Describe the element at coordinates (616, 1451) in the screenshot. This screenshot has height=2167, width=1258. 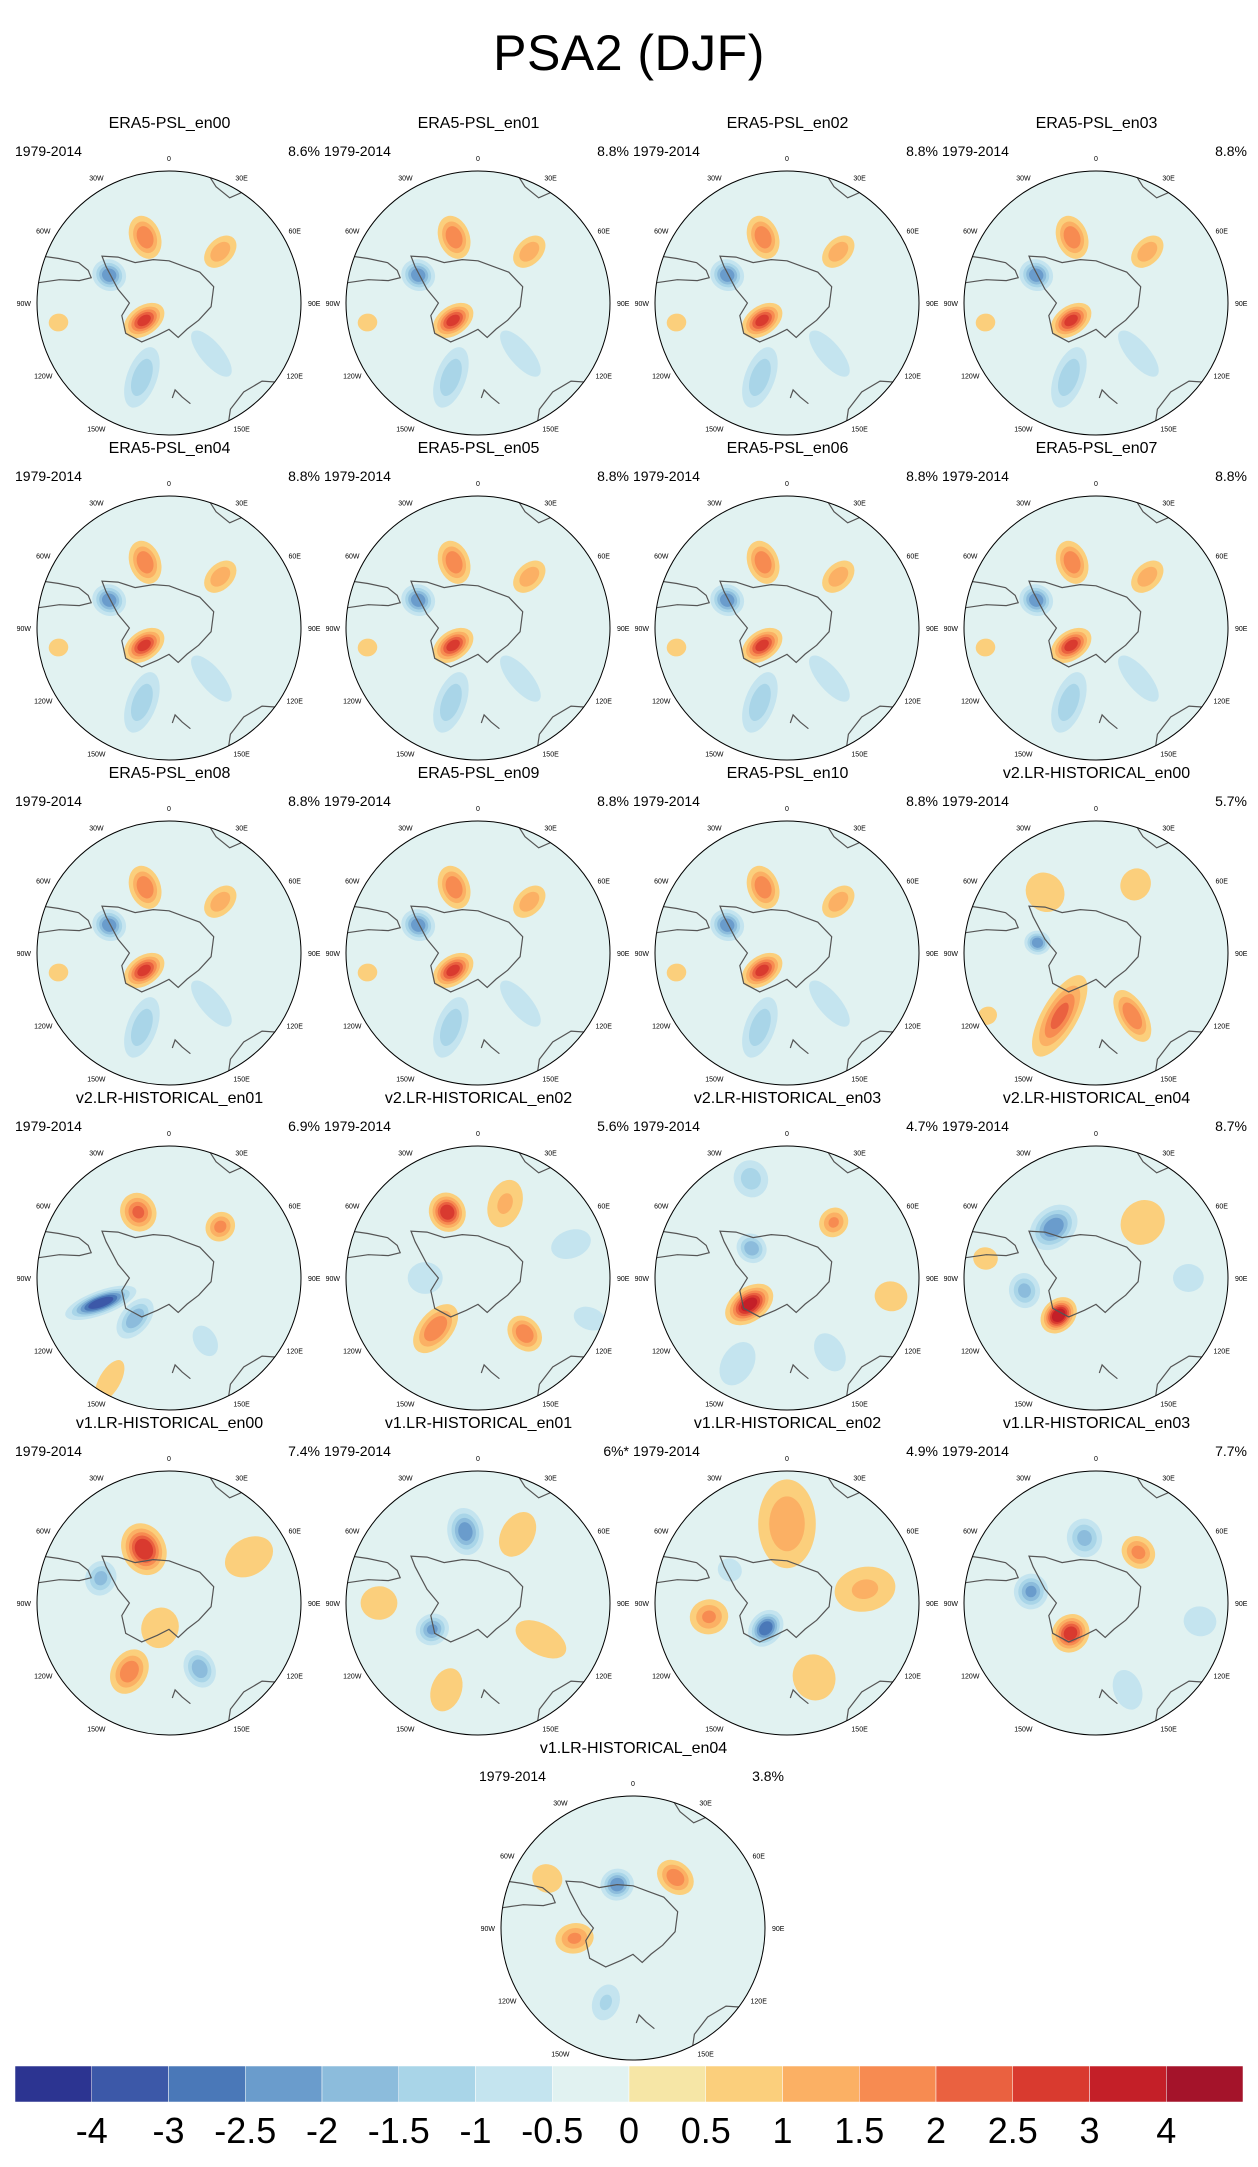
I see `panel-variance-explained: 6%*` at that location.